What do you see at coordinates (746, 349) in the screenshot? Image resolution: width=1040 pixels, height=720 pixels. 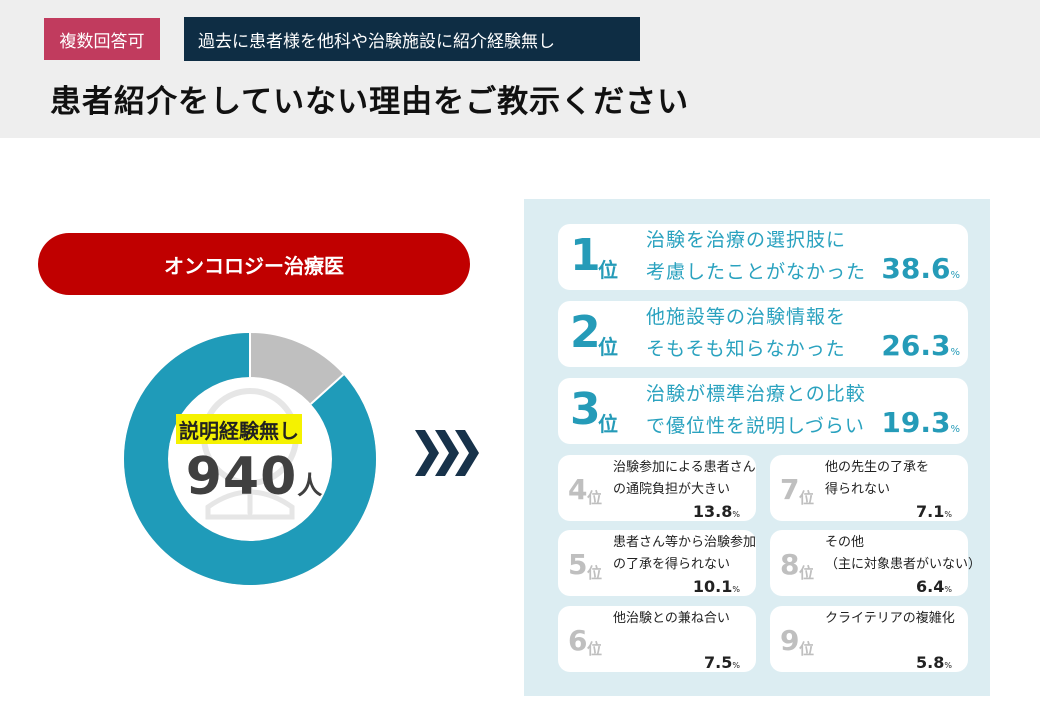 I see `reason-line: そもそも知らなかった` at bounding box center [746, 349].